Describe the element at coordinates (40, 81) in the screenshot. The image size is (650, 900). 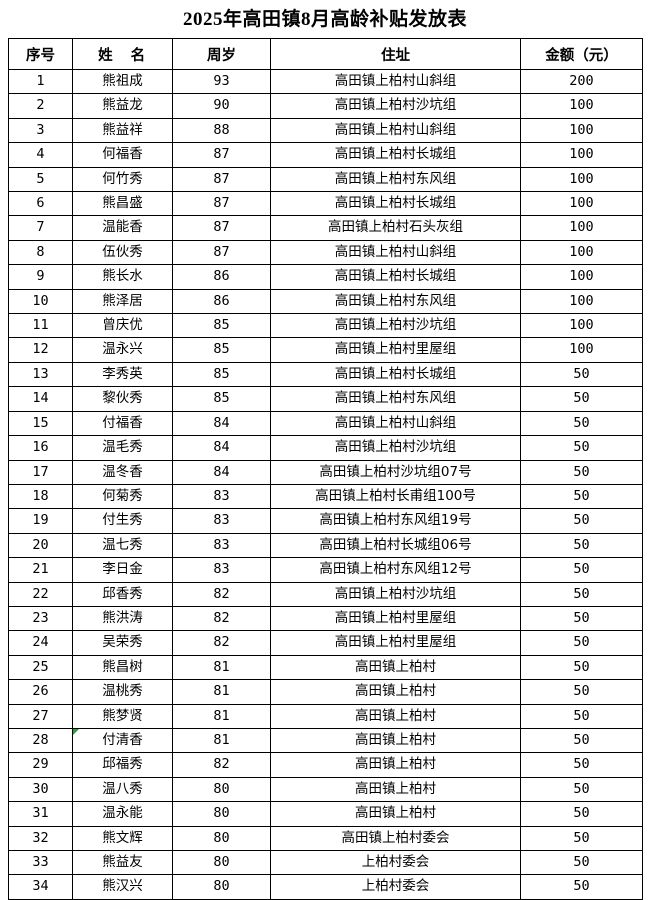
I see `cell-index: 1` at that location.